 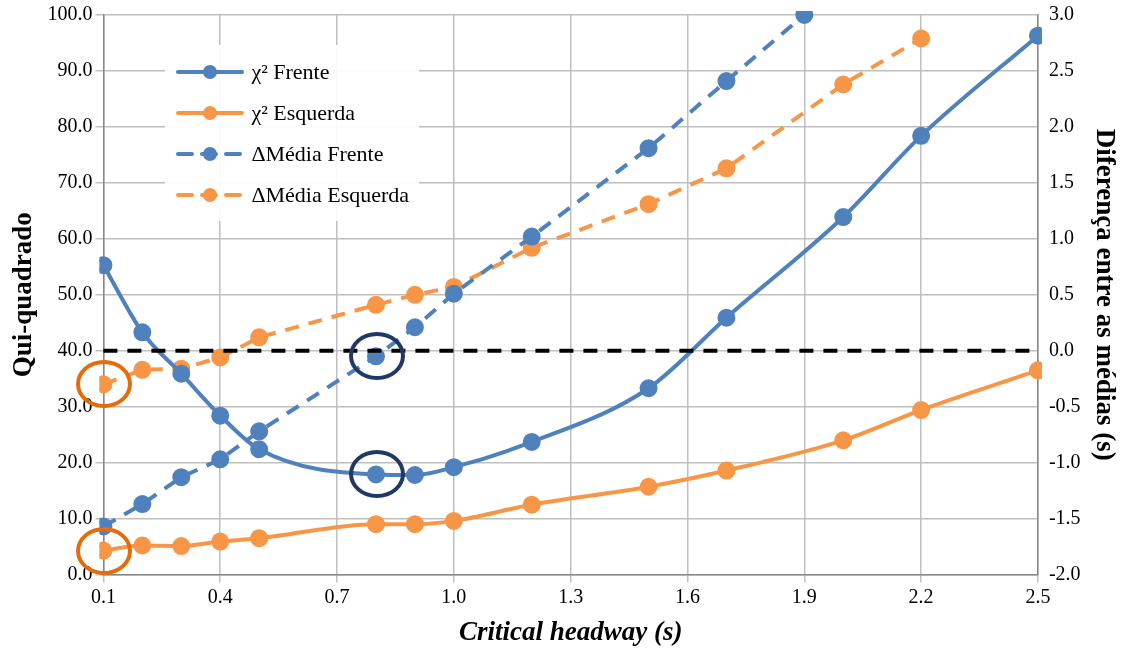 What do you see at coordinates (75, 69) in the screenshot?
I see `y-tick-label: 90.0` at bounding box center [75, 69].